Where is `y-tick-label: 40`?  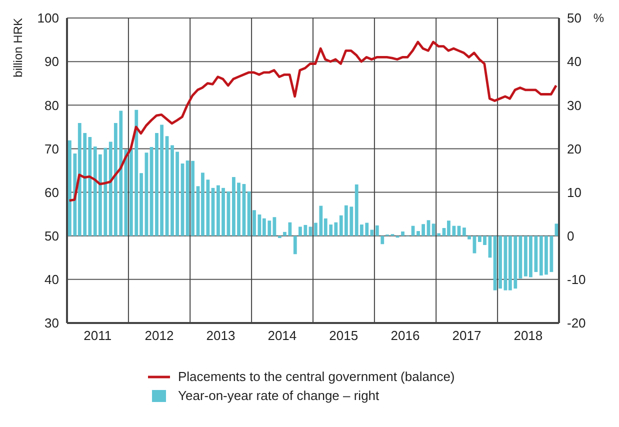 y-tick-label: 40 is located at coordinates (51, 280).